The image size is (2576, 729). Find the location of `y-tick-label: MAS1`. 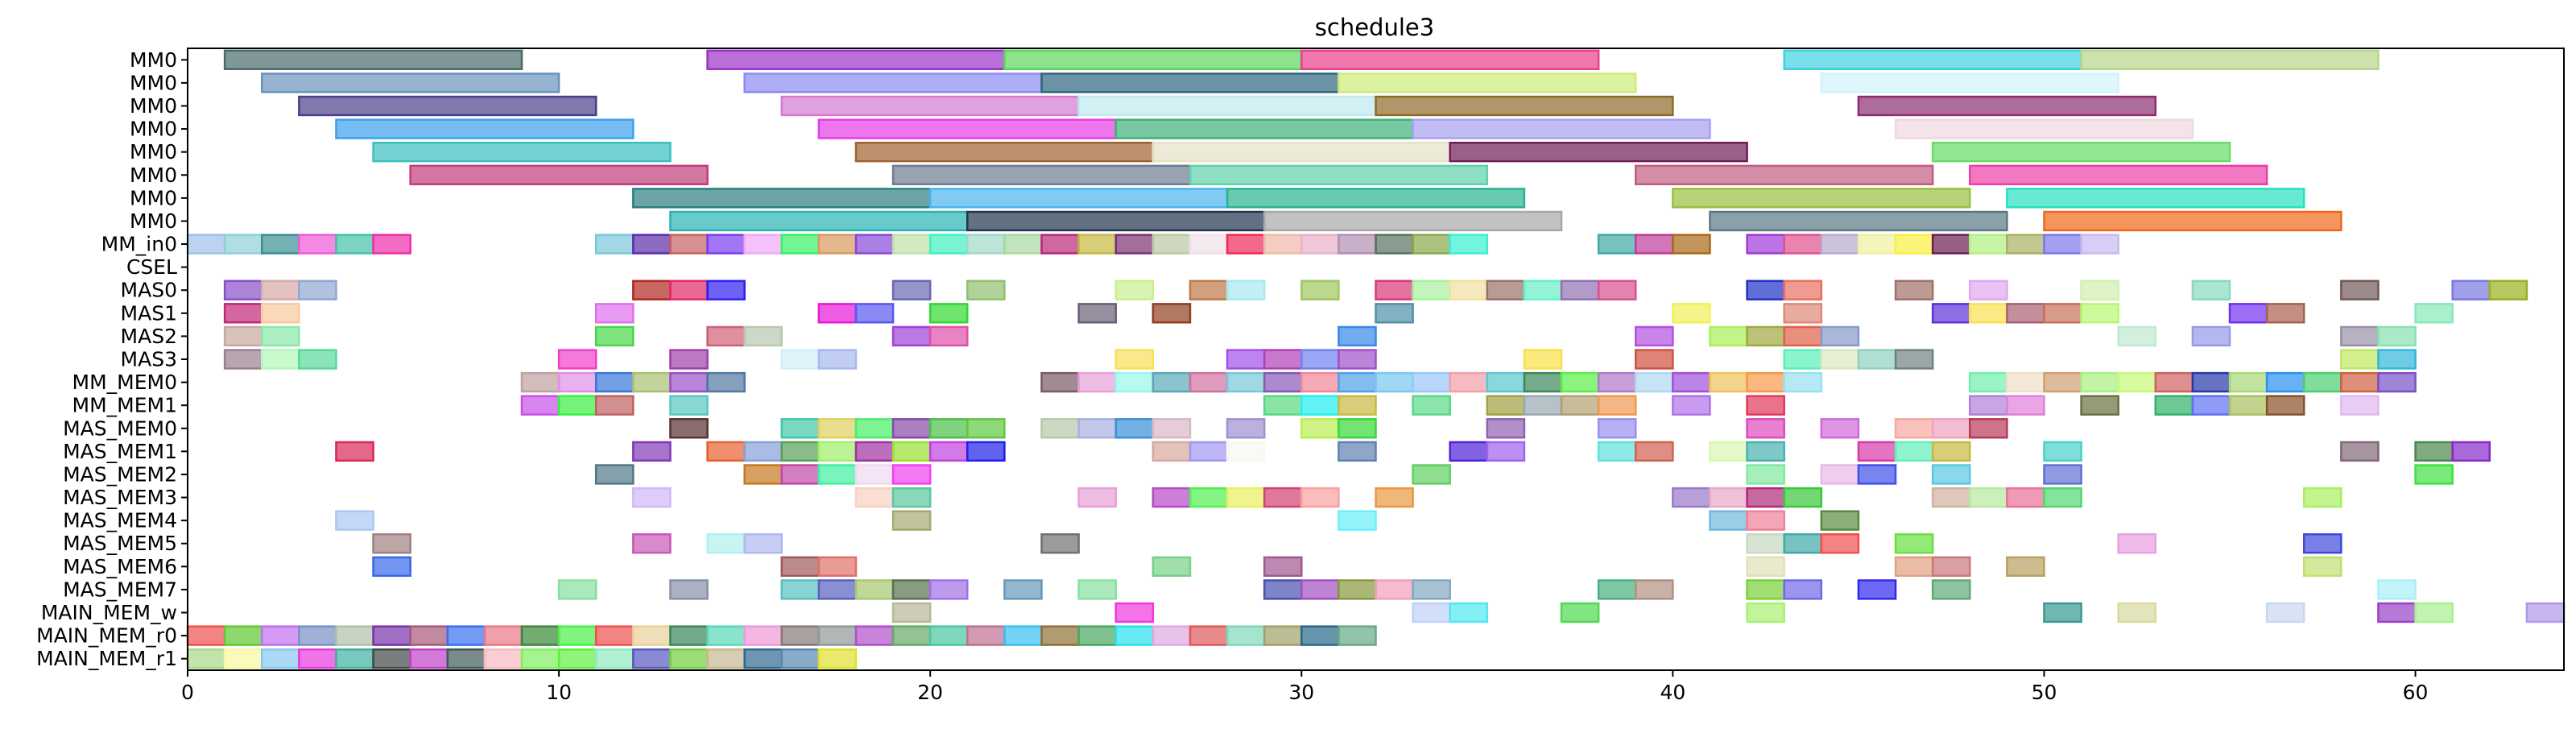

y-tick-label: MAS1 is located at coordinates (149, 313).